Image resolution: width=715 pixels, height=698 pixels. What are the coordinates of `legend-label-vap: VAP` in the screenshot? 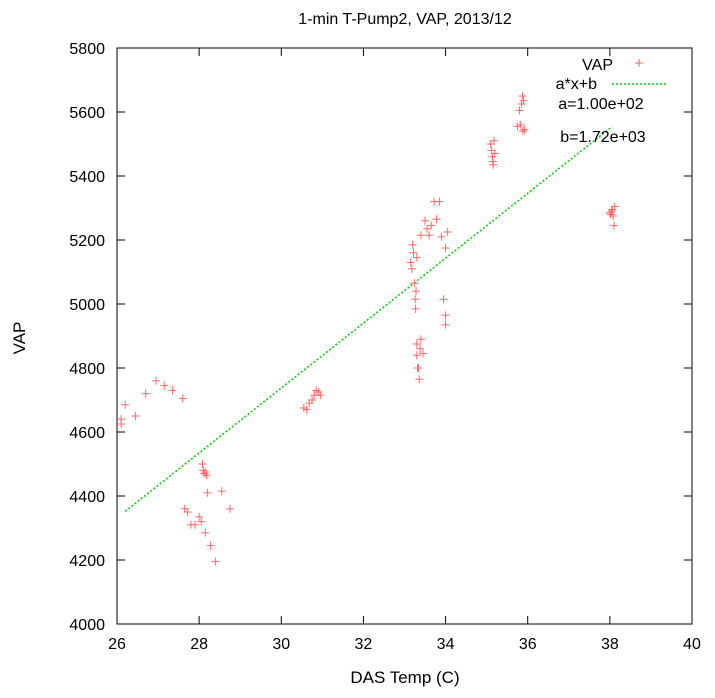 It's located at (597, 65).